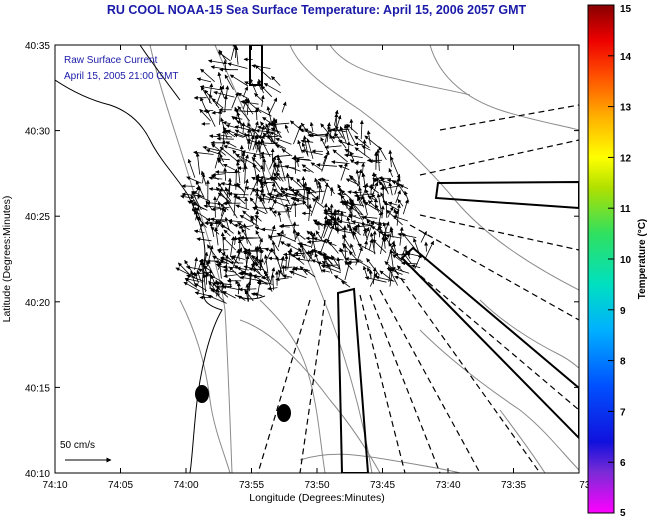 Image resolution: width=651 pixels, height=519 pixels. What do you see at coordinates (37, 132) in the screenshot?
I see `y-tick-label: 40:30` at bounding box center [37, 132].